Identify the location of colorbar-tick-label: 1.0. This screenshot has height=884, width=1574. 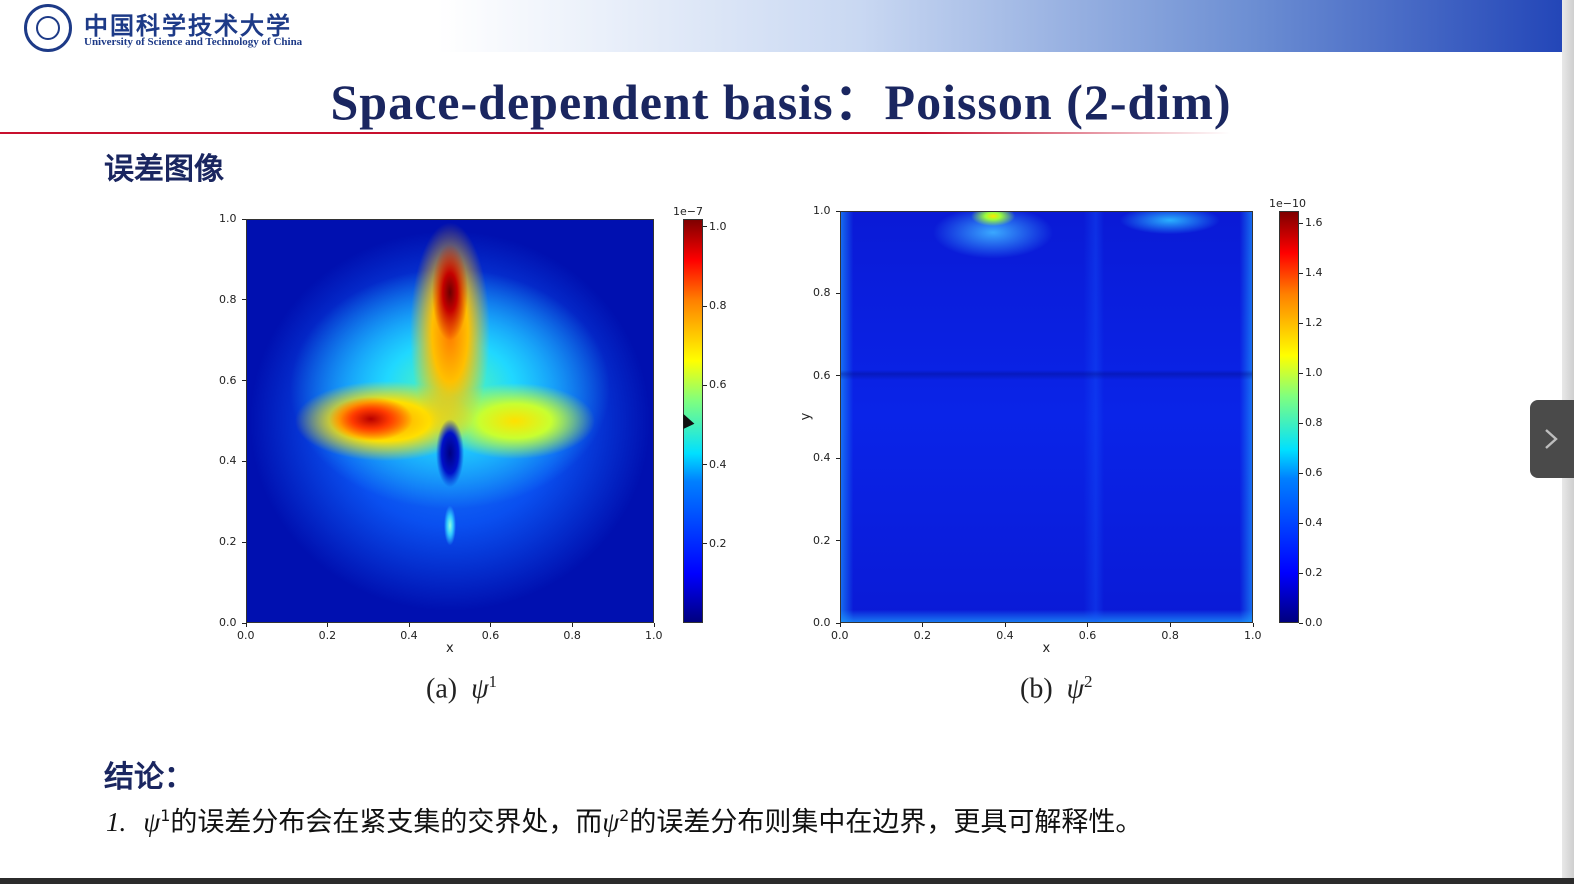
(1314, 373).